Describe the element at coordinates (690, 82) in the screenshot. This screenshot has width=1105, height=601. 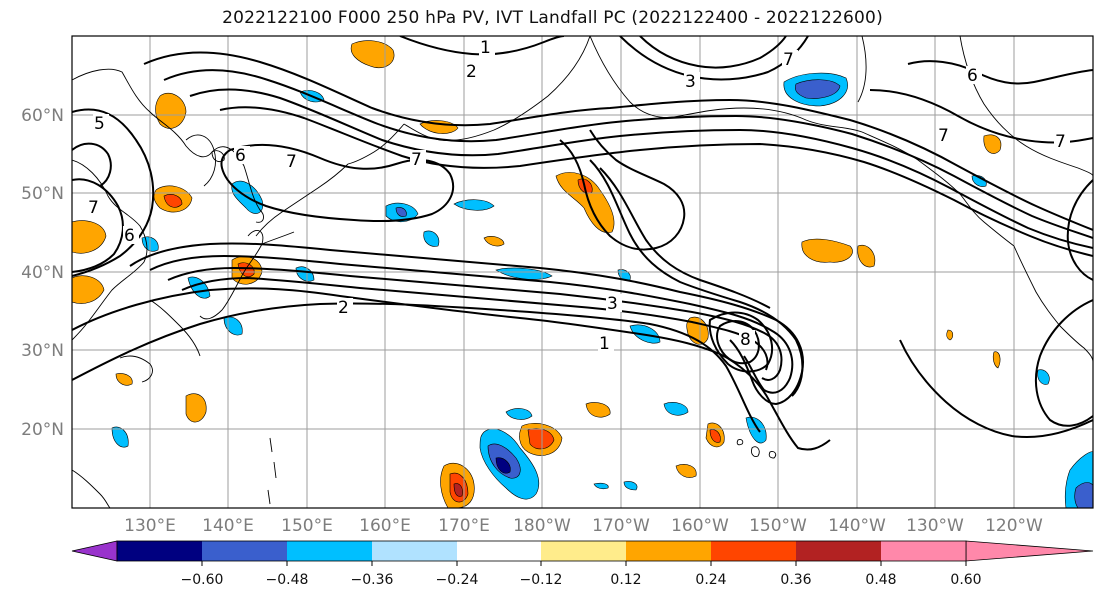
I see `contour-label: 3` at that location.